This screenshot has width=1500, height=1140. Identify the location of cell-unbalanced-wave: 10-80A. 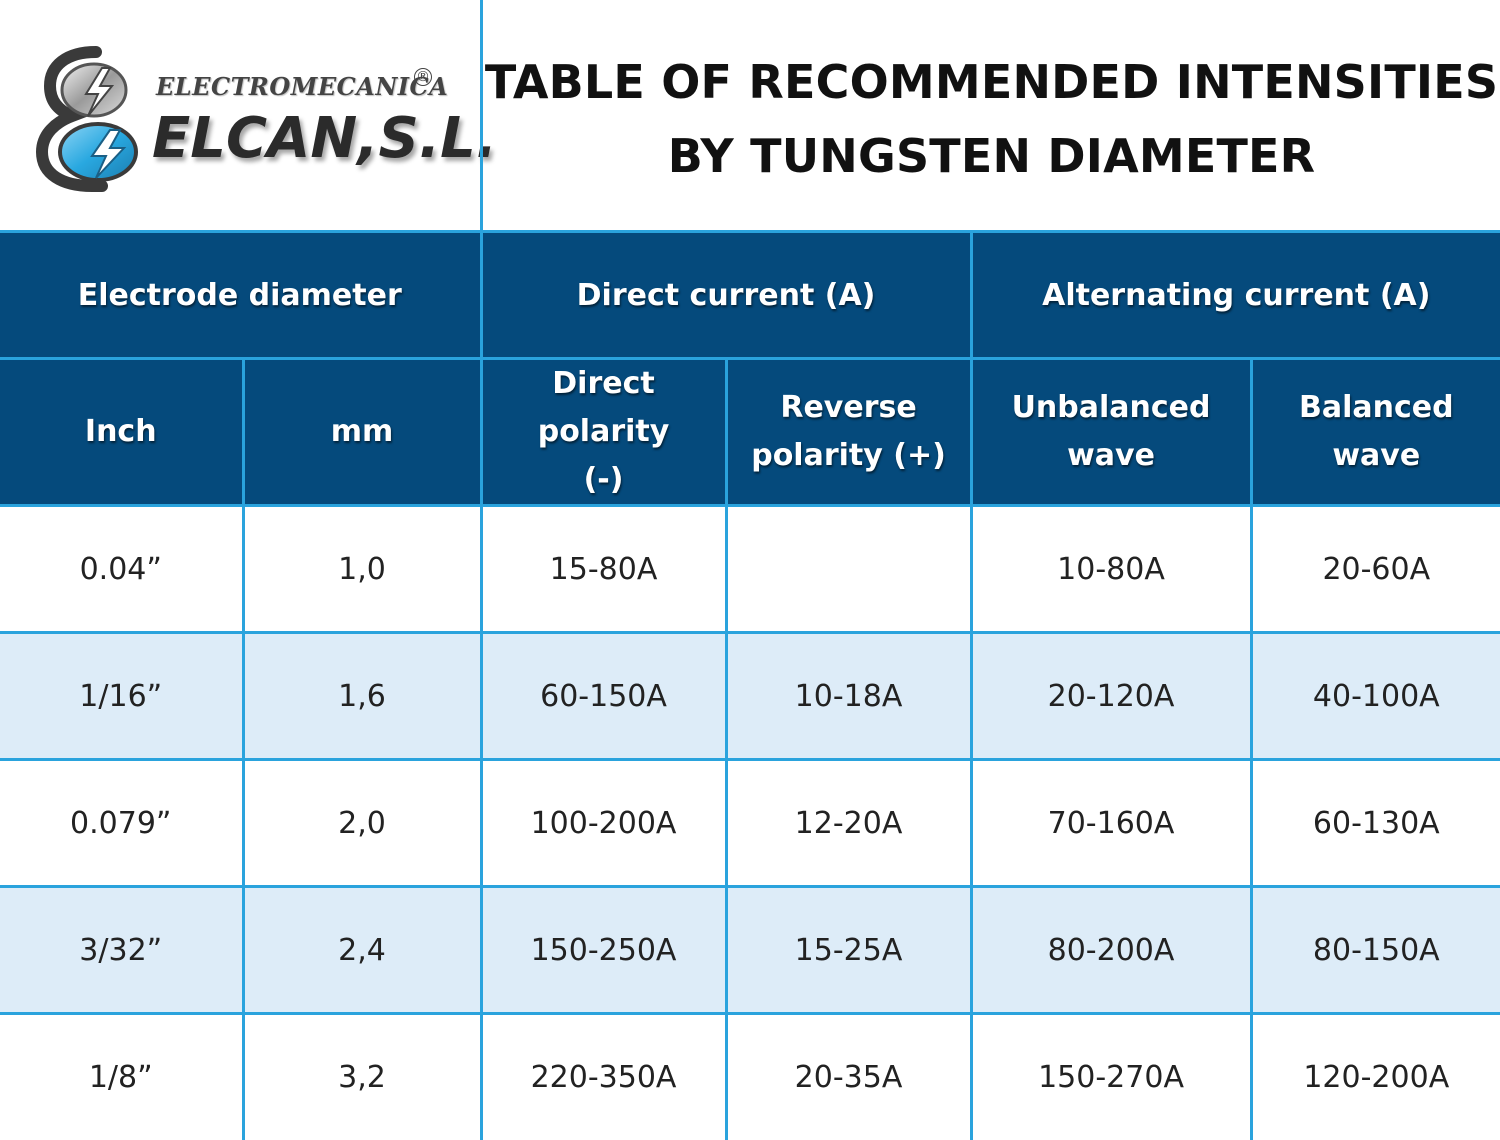
(1111, 569).